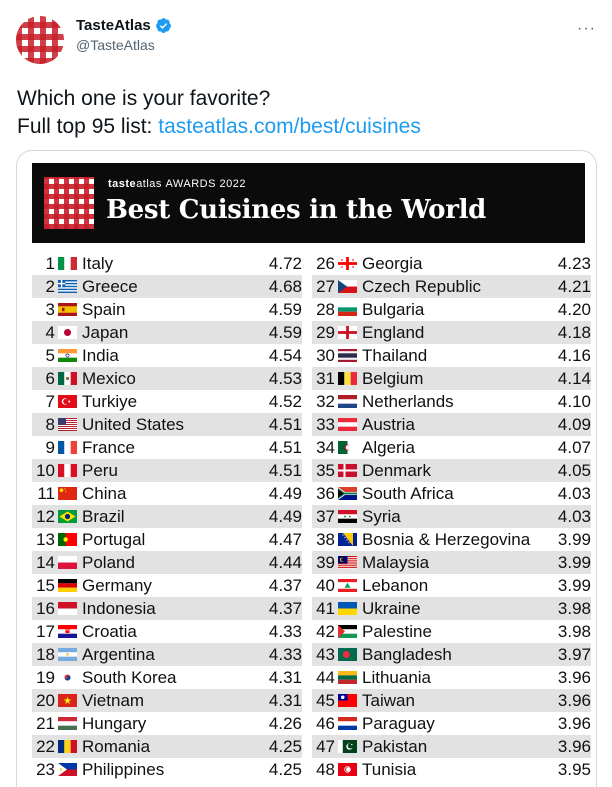  What do you see at coordinates (451, 769) in the screenshot?
I see `ranking-row: 48 Tunisia 3.95` at bounding box center [451, 769].